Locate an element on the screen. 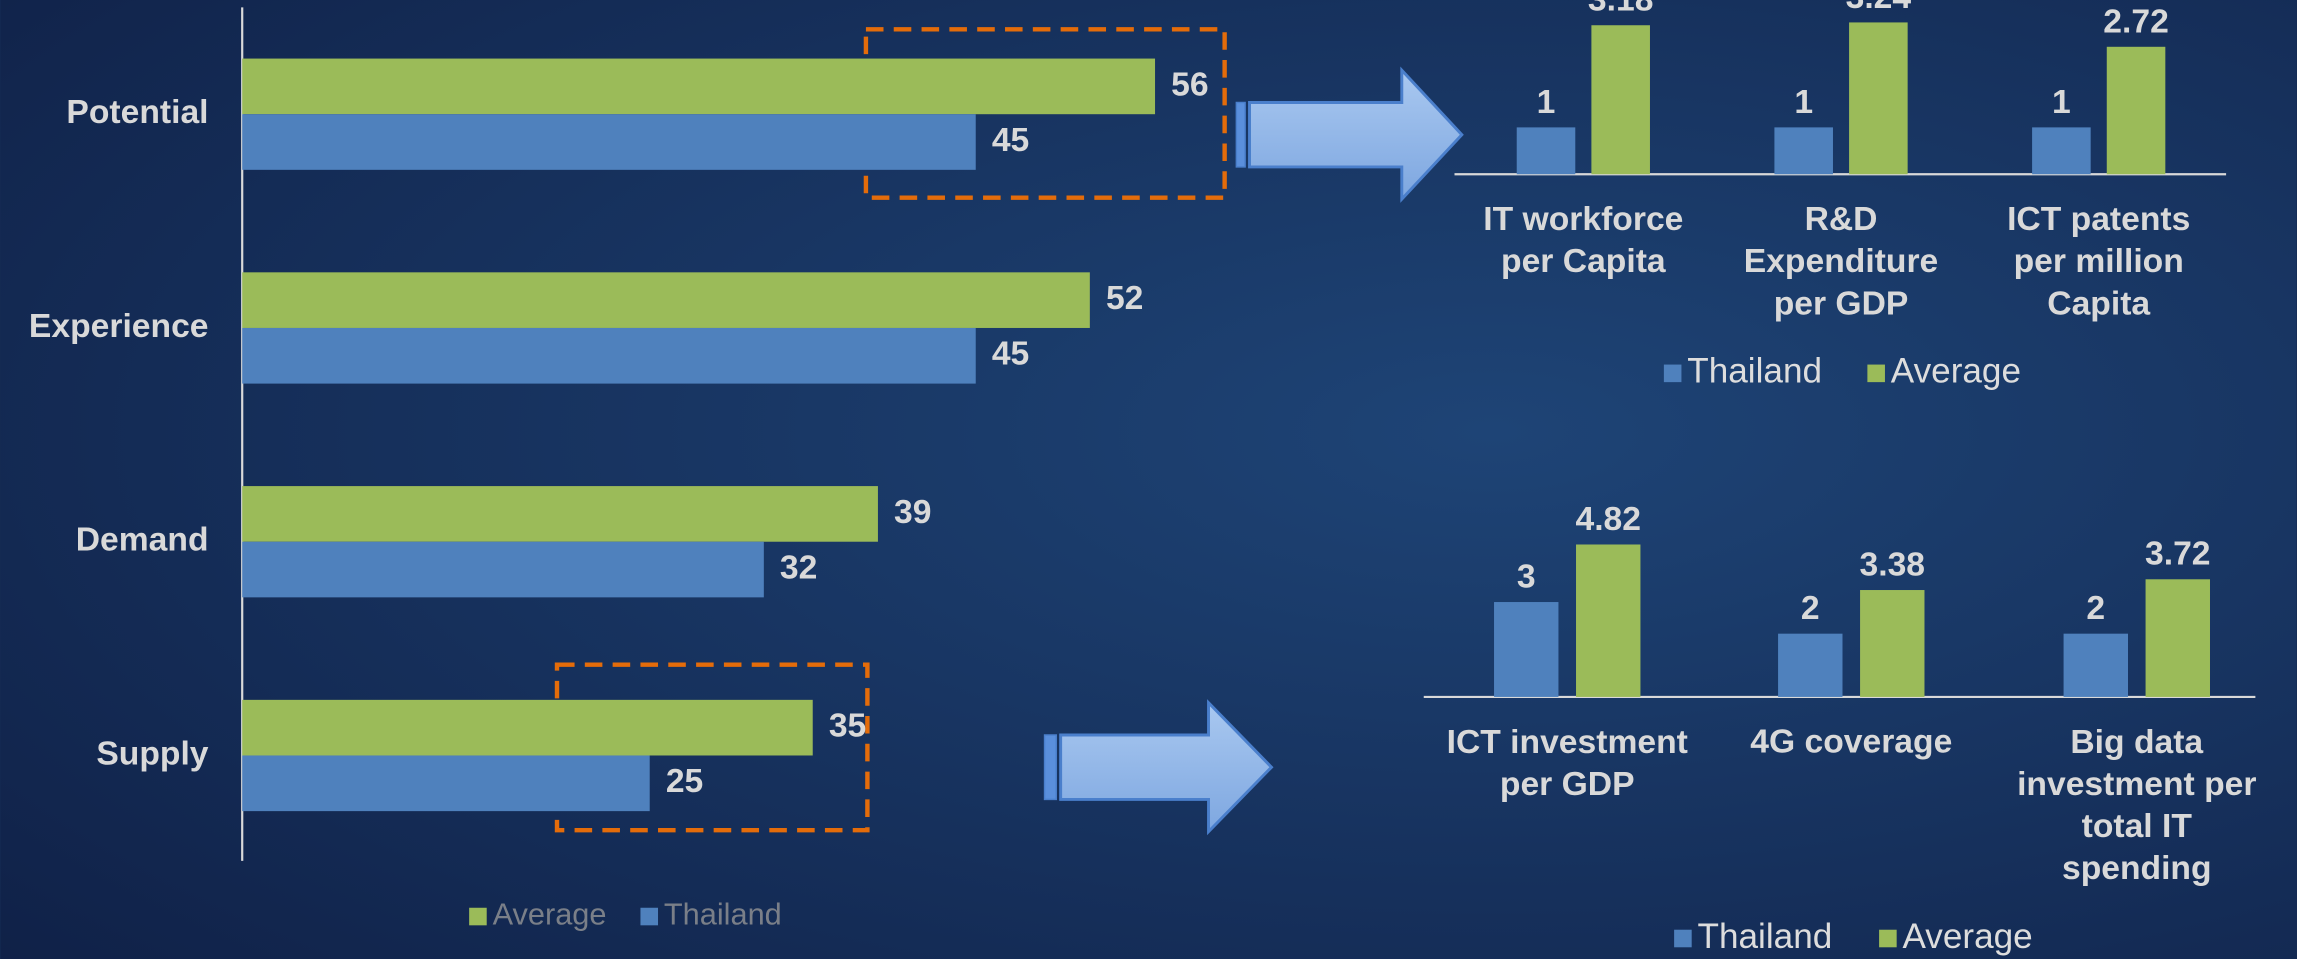 This screenshot has height=959, width=2297. value-label: 3.72 is located at coordinates (2178, 554).